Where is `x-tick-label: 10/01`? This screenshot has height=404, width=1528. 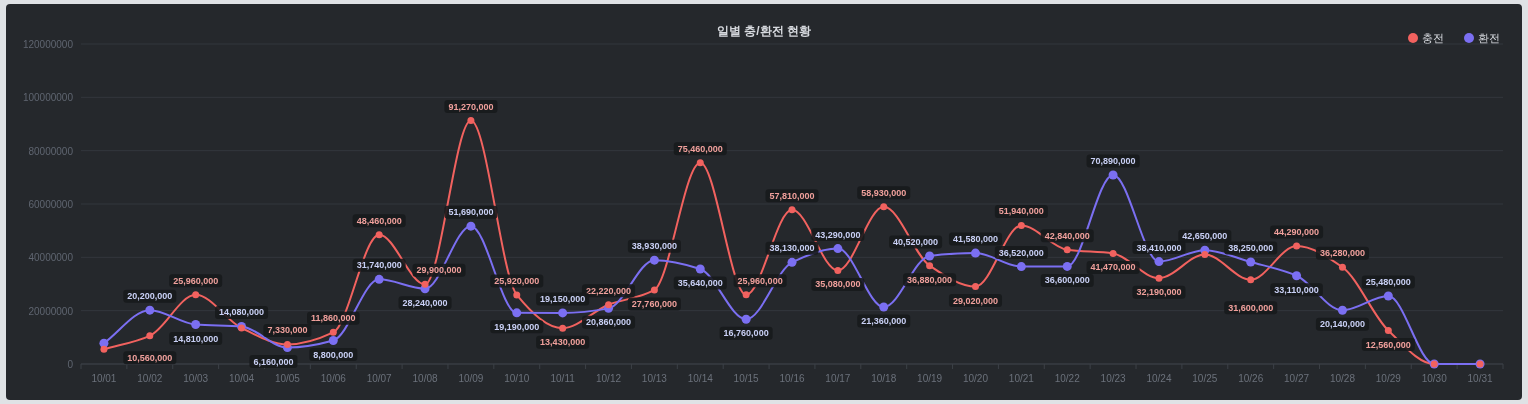
x-tick-label: 10/01 is located at coordinates (104, 378).